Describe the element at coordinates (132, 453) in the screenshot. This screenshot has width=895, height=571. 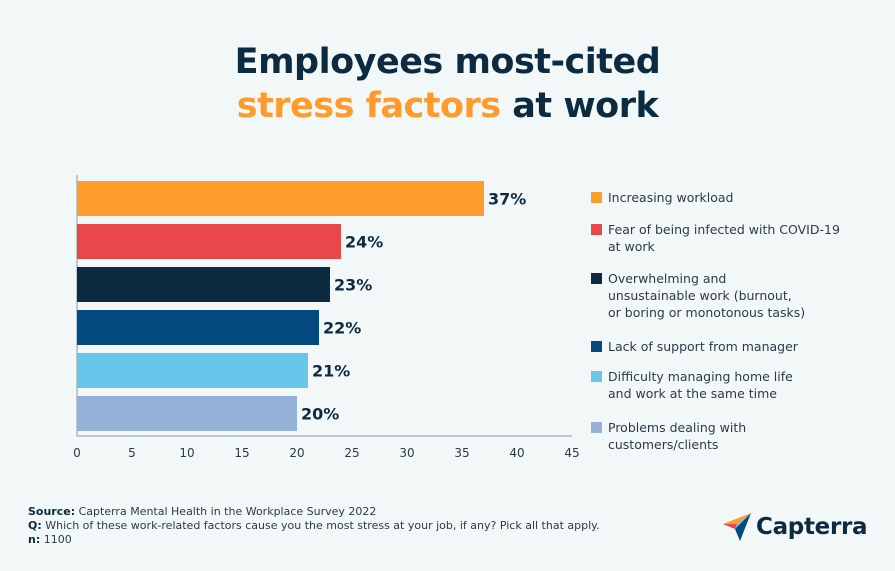
I see `x-tick-label-1: 5` at that location.